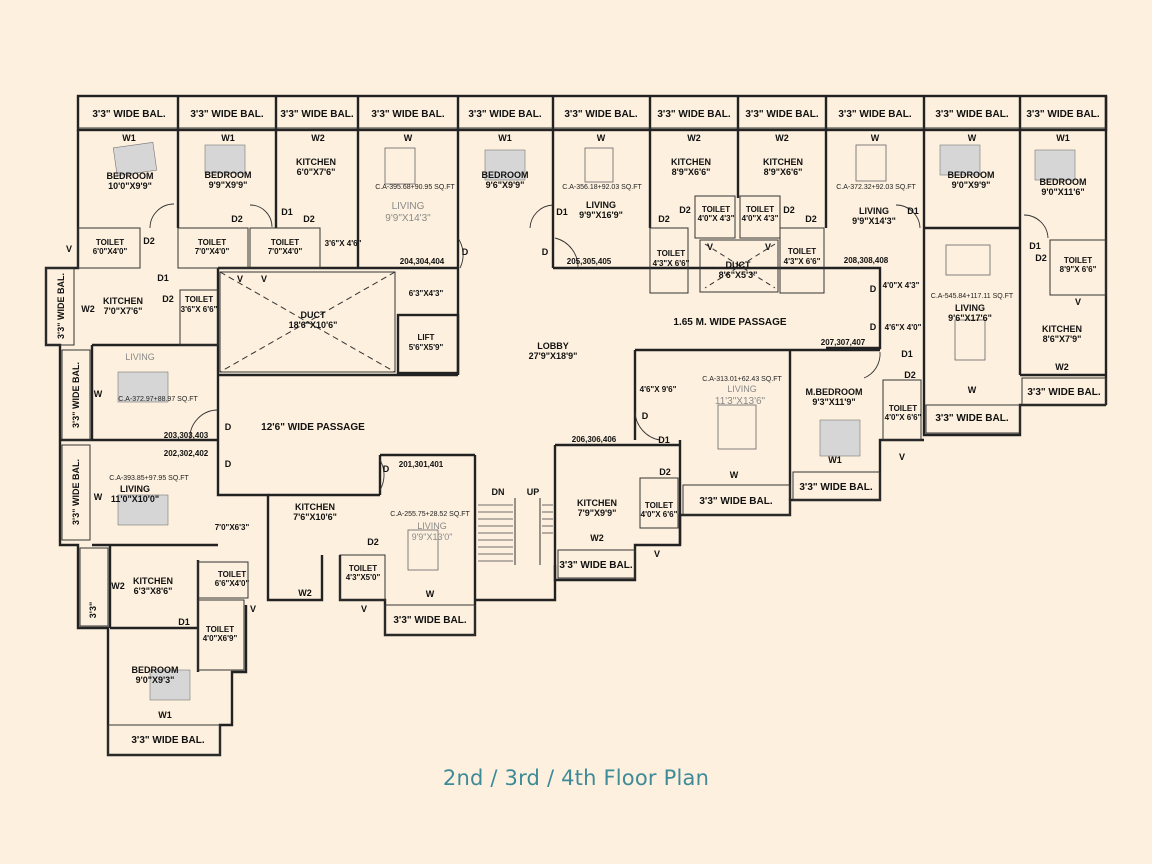 The image size is (1152, 864). What do you see at coordinates (422, 261) in the screenshot?
I see `flat-number: 204,304,404` at bounding box center [422, 261].